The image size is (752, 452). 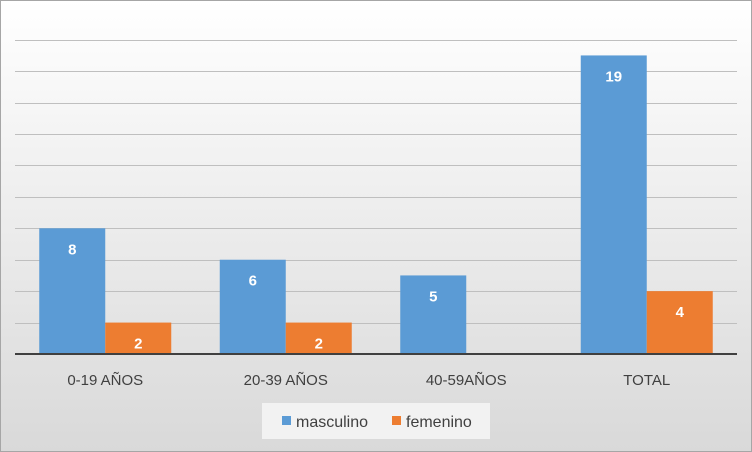 I want to click on legend: masculino femenino, so click(x=376, y=421).